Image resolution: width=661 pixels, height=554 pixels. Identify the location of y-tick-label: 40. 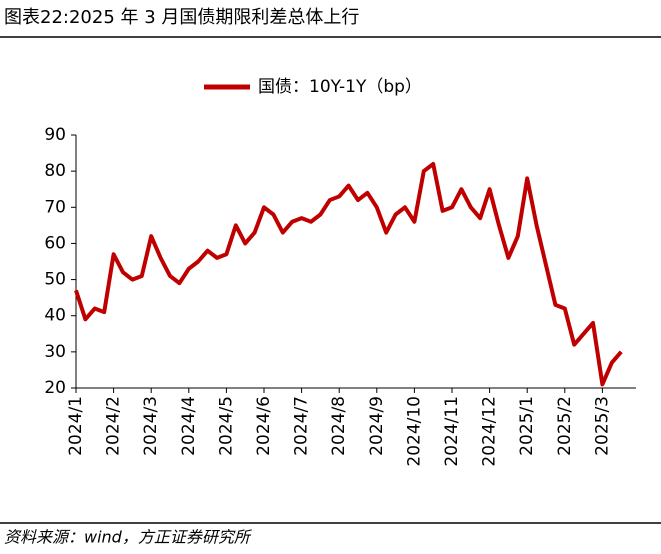
(55, 316).